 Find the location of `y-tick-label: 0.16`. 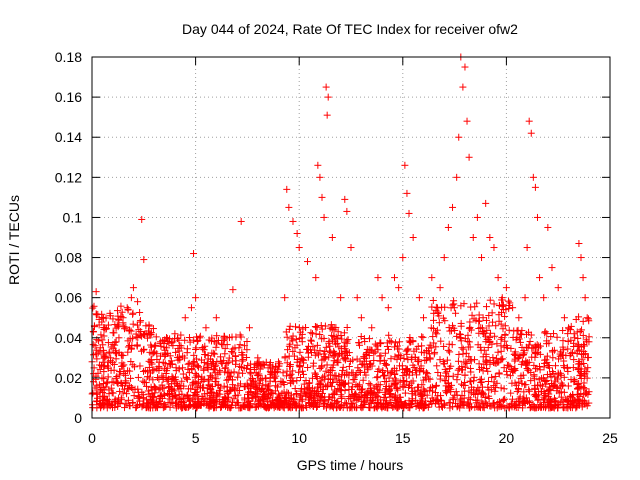

y-tick-label: 0.16 is located at coordinates (68, 97).